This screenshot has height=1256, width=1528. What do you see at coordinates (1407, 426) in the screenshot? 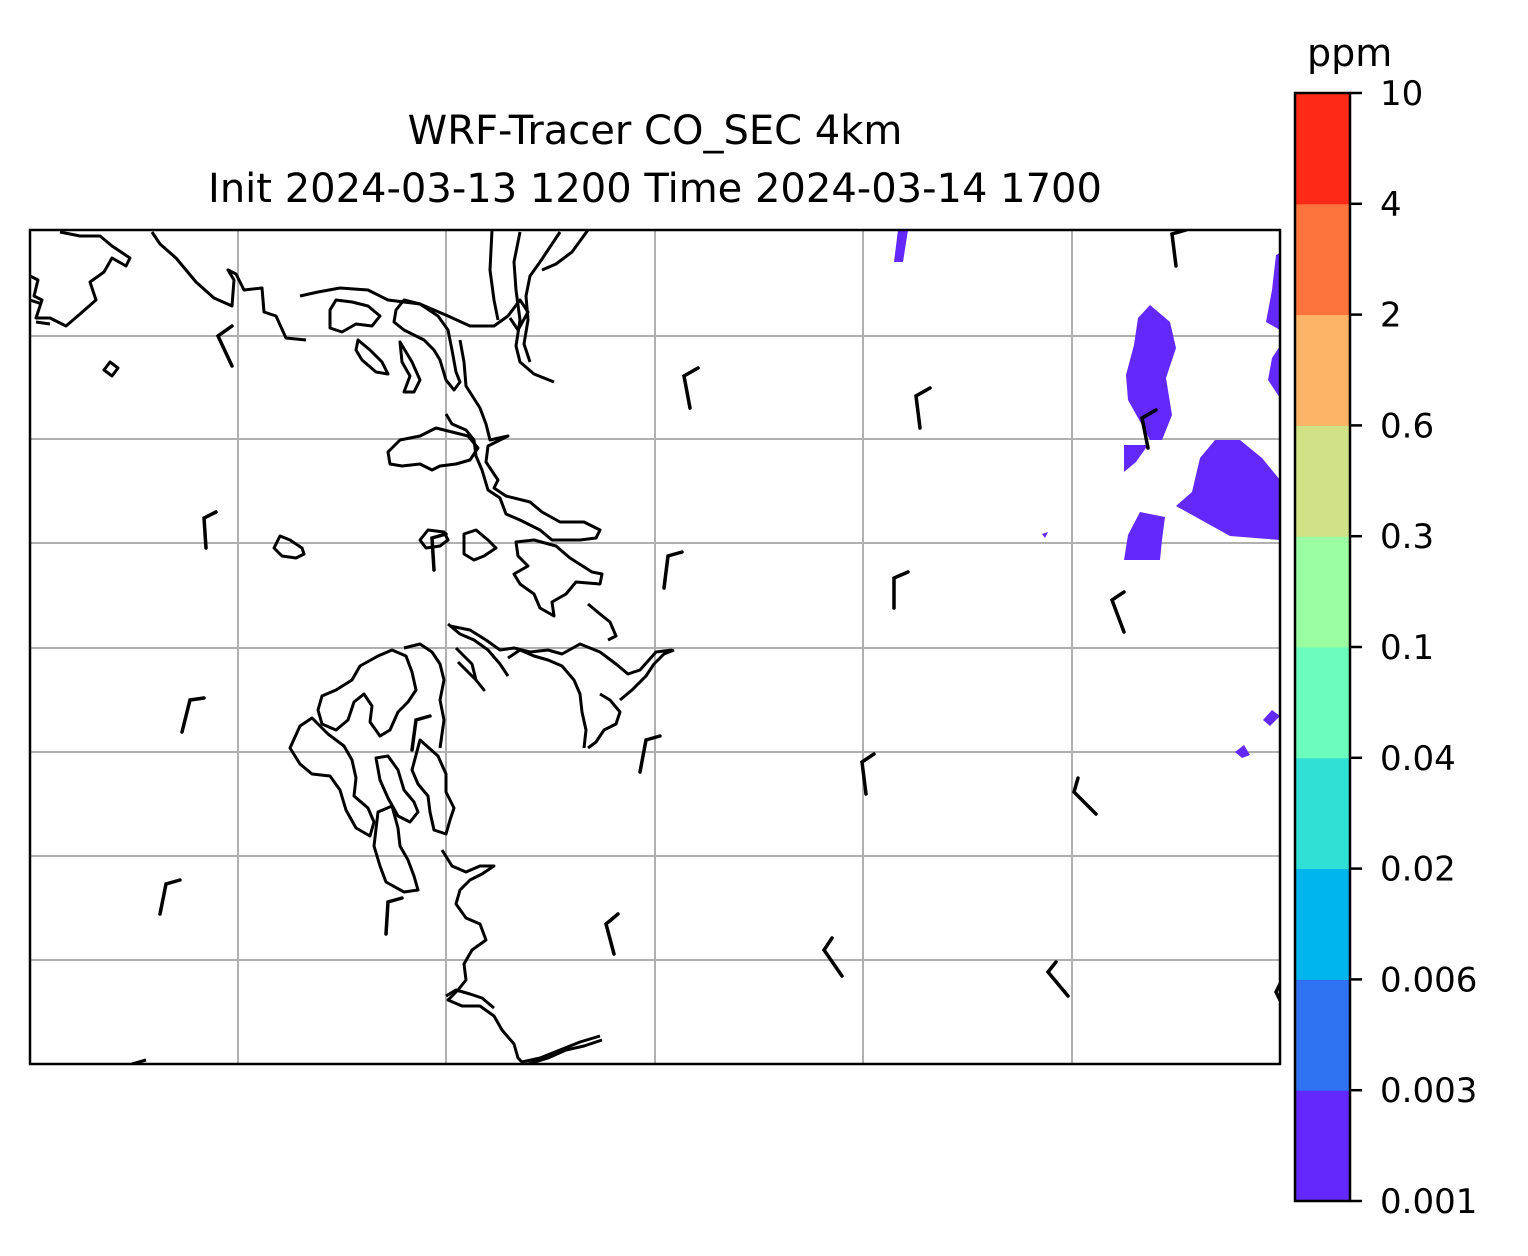
I see `colorbar-tick-label: 0.6` at bounding box center [1407, 426].